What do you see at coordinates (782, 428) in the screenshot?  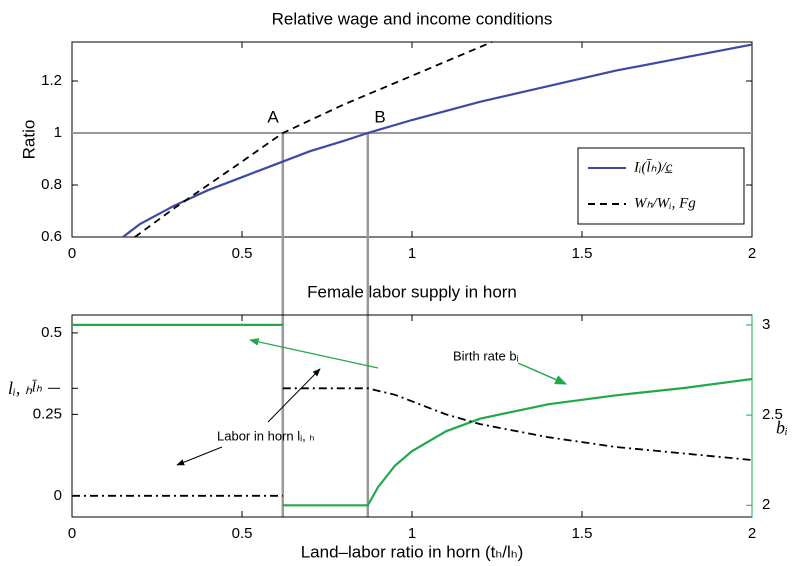 I see `y2-axis-label: bᵢ` at bounding box center [782, 428].